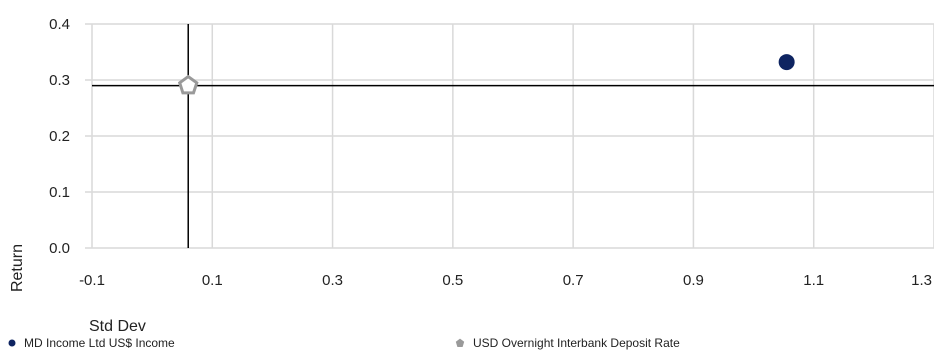 The width and height of the screenshot is (934, 353). What do you see at coordinates (332, 280) in the screenshot?
I see `x-tick-label: 0.3` at bounding box center [332, 280].